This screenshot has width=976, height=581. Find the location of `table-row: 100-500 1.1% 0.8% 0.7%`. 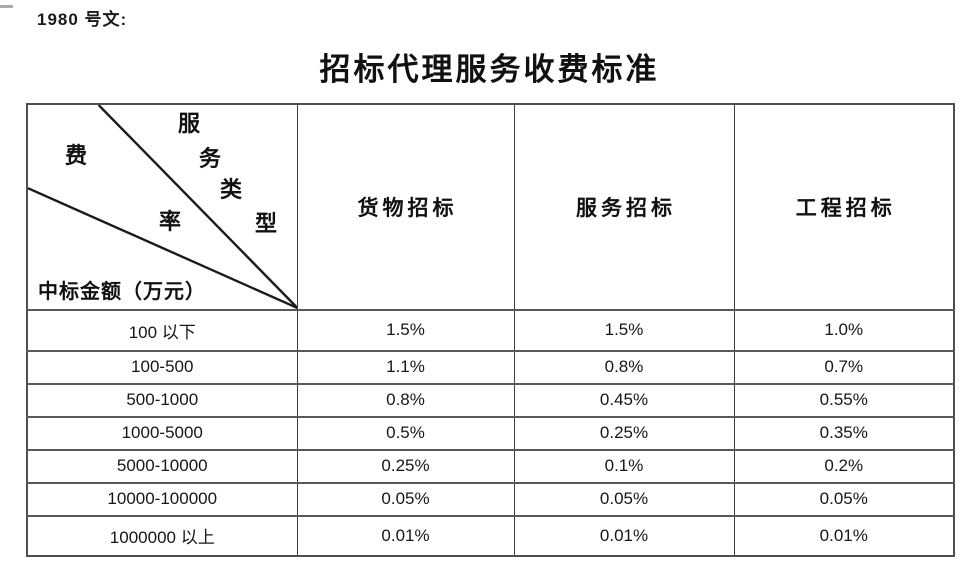

table-row: 100-500 1.1% 0.8% 0.7% is located at coordinates (490, 366).